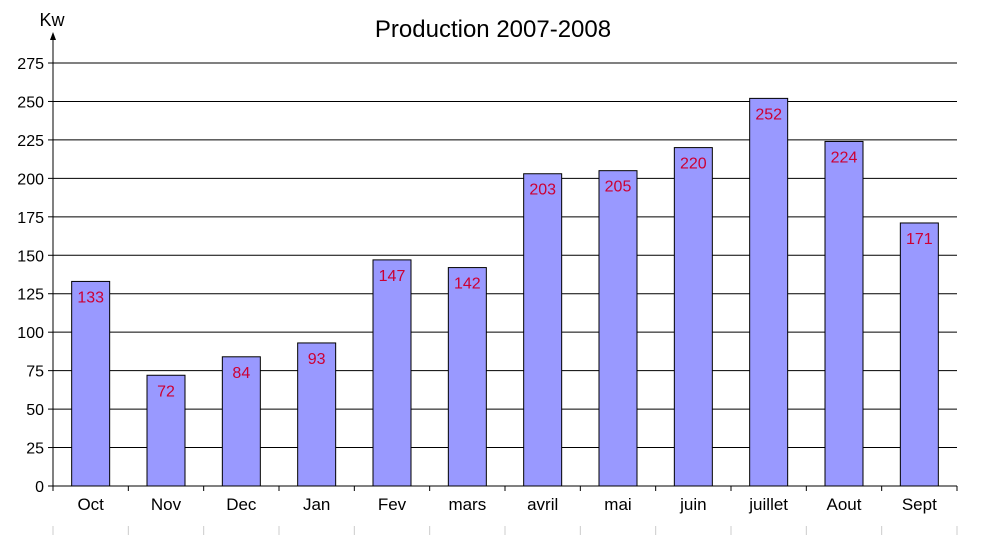 The width and height of the screenshot is (1000, 535). I want to click on bar-oct, so click(91, 383).